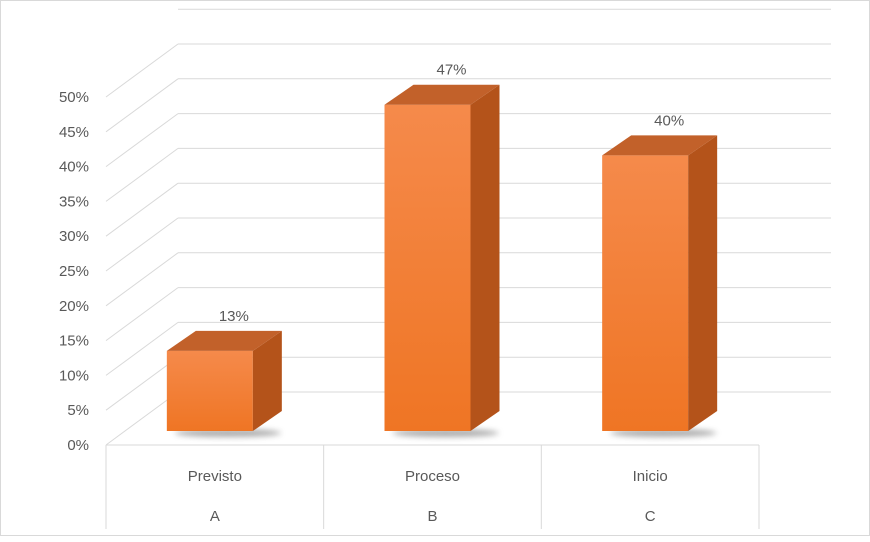  I want to click on y-tick-label: 20%, so click(74, 306).